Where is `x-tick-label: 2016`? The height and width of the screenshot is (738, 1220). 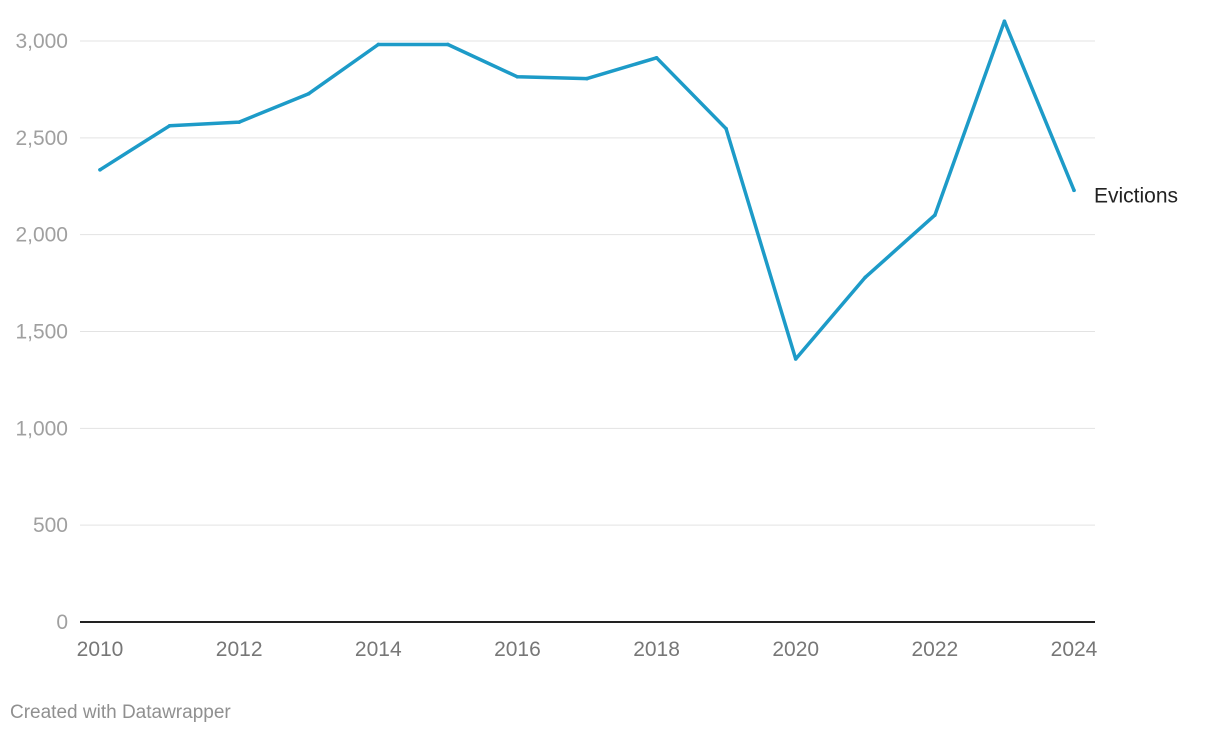 x-tick-label: 2016 is located at coordinates (517, 649).